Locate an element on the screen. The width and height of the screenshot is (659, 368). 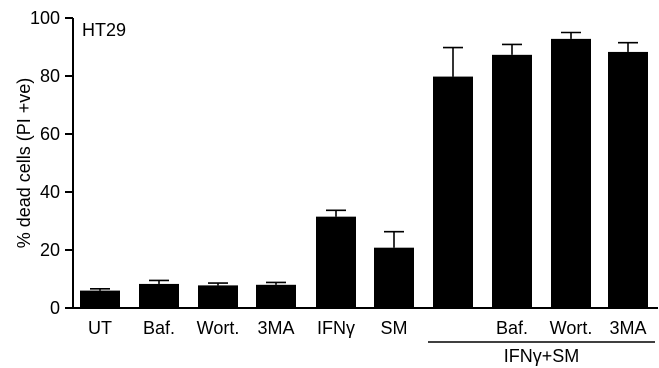
x-tick-label: UT is located at coordinates (100, 328).